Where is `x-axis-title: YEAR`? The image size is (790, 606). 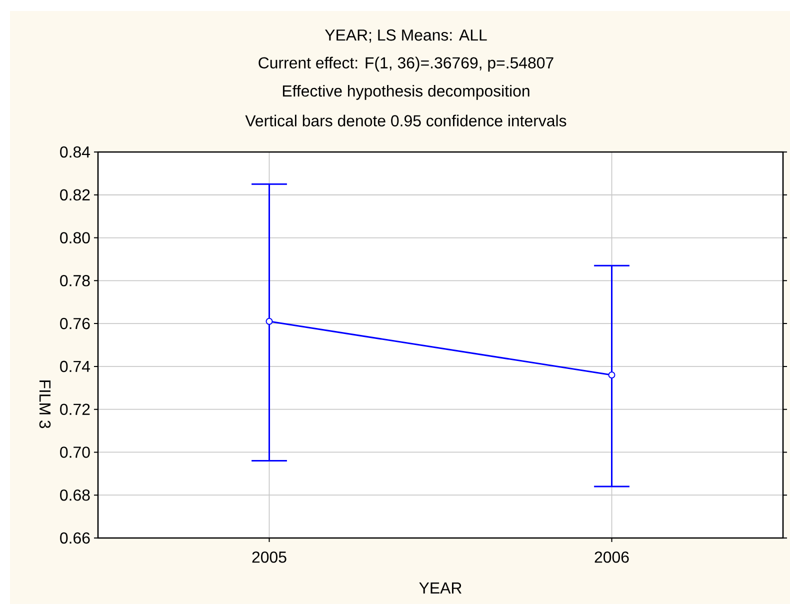
x-axis-title: YEAR is located at coordinates (440, 588).